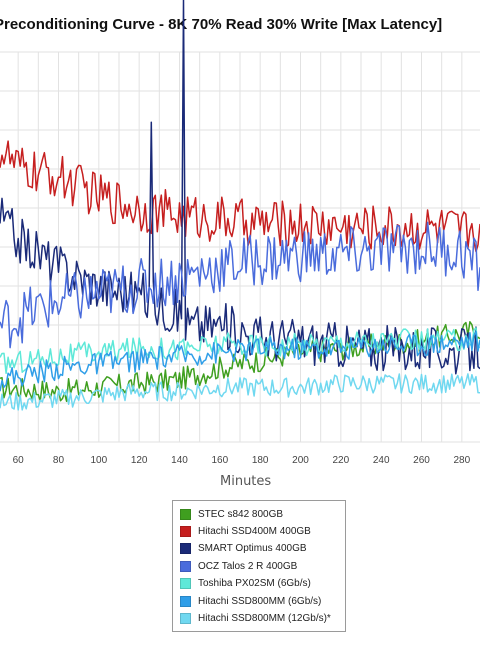 The image size is (480, 650). I want to click on legend-item: OCZ Talos 2 R 400GB, so click(238, 566).